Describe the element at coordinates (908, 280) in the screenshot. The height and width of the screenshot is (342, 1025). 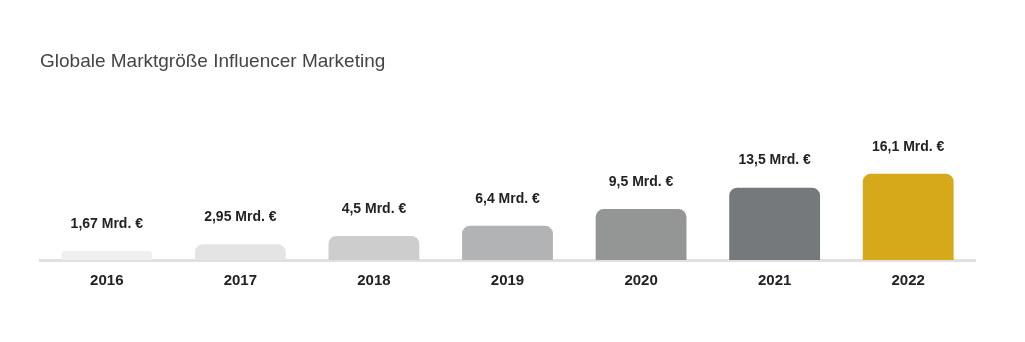
I see `x-tick-label: 2022` at that location.